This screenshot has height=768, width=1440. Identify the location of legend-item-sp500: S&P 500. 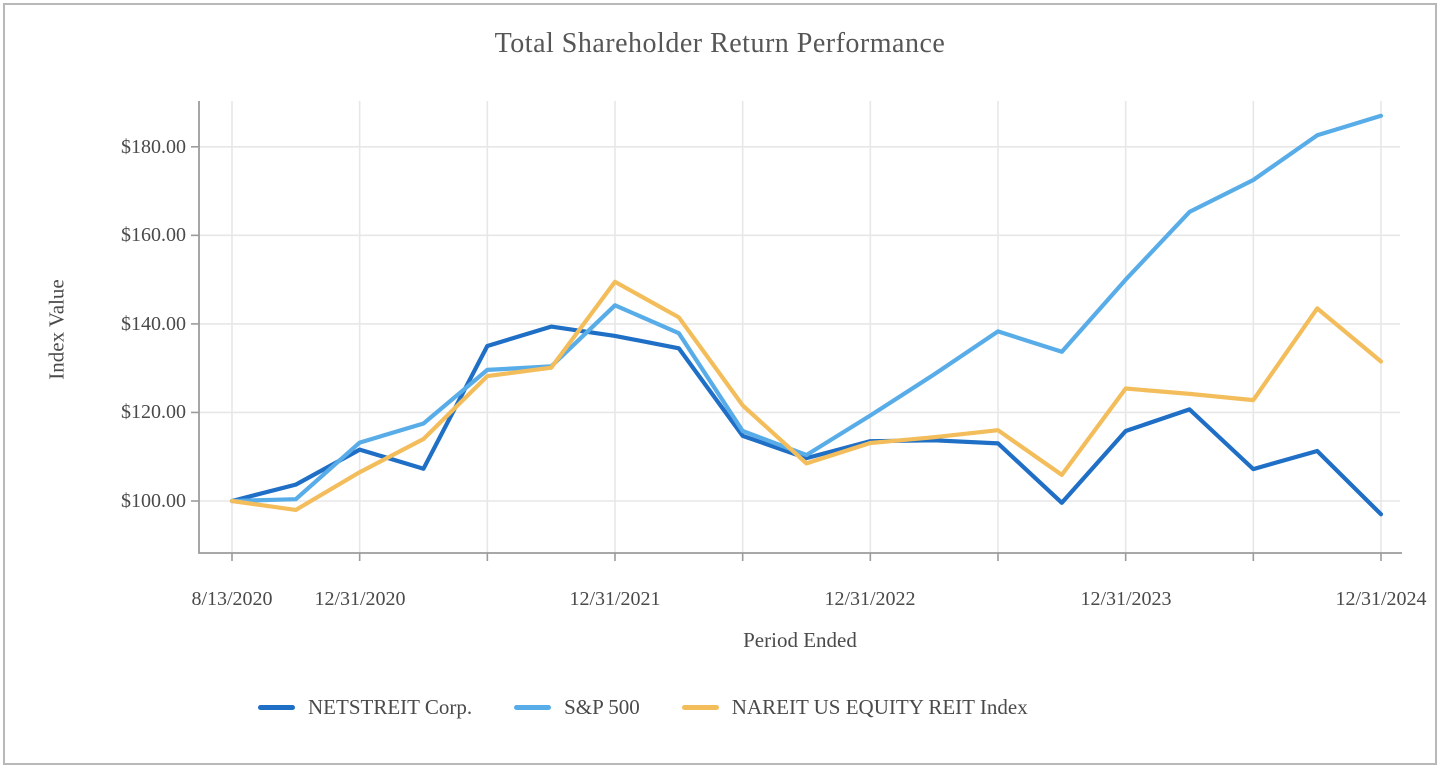
(577, 707).